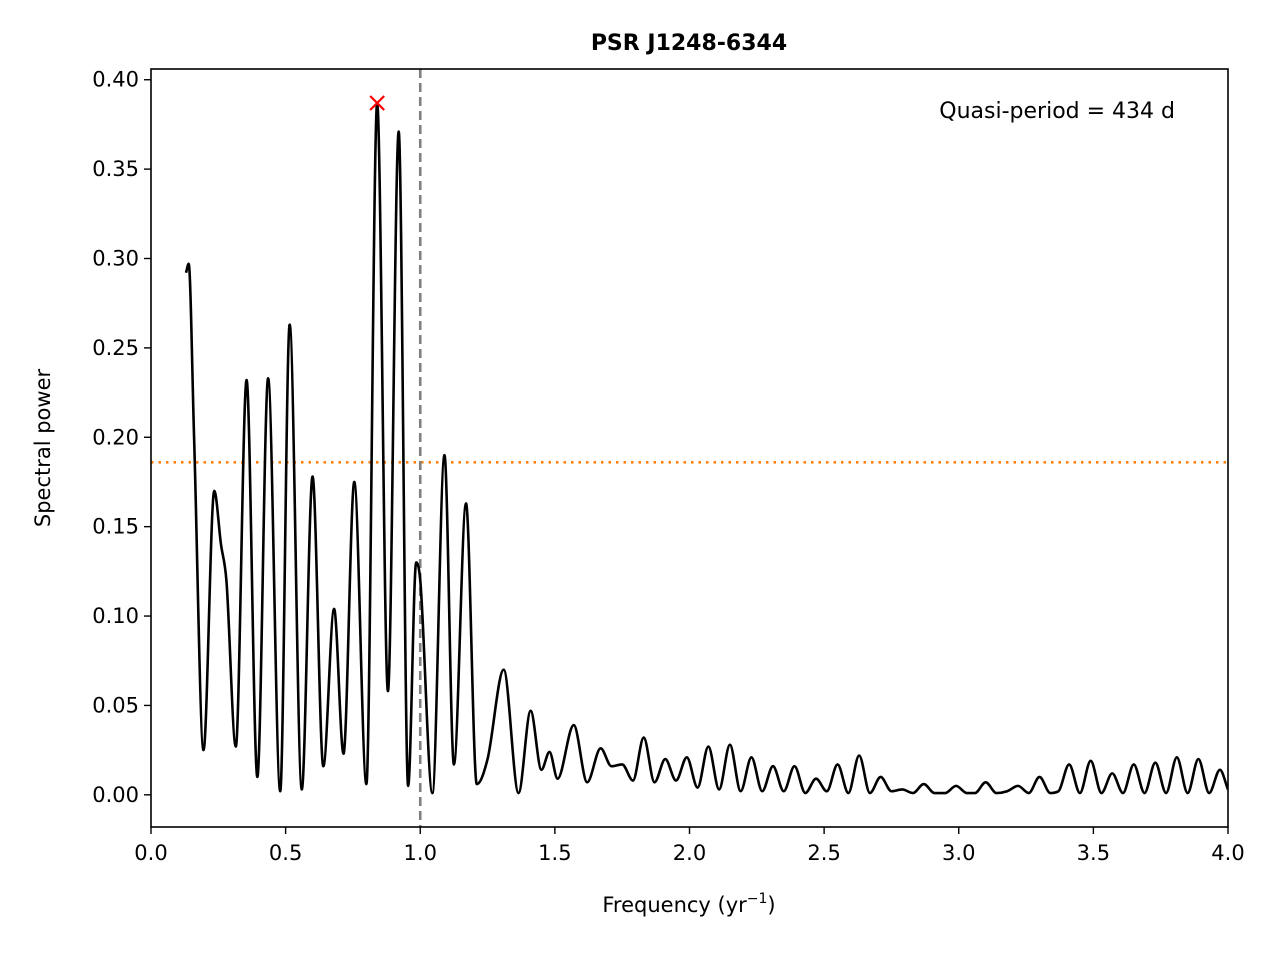  Describe the element at coordinates (689, 43) in the screenshot. I see `chart-title: PSR J1248-6344` at that location.